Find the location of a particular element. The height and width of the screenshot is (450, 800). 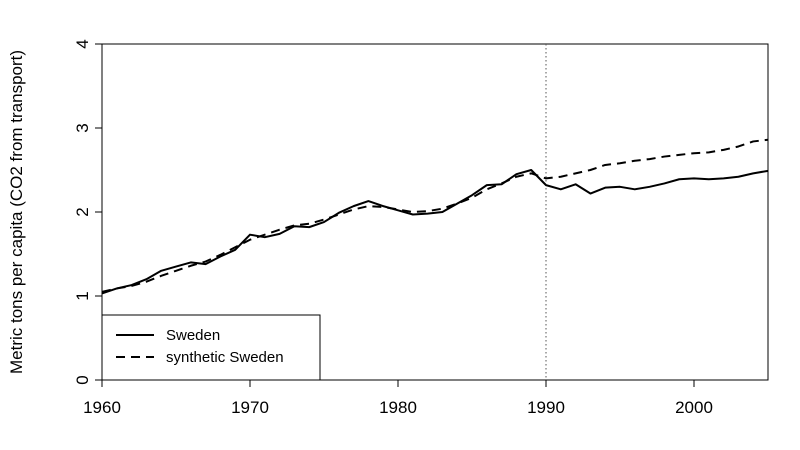

legend: Sweden synthetic Sweden is located at coordinates (211, 347).